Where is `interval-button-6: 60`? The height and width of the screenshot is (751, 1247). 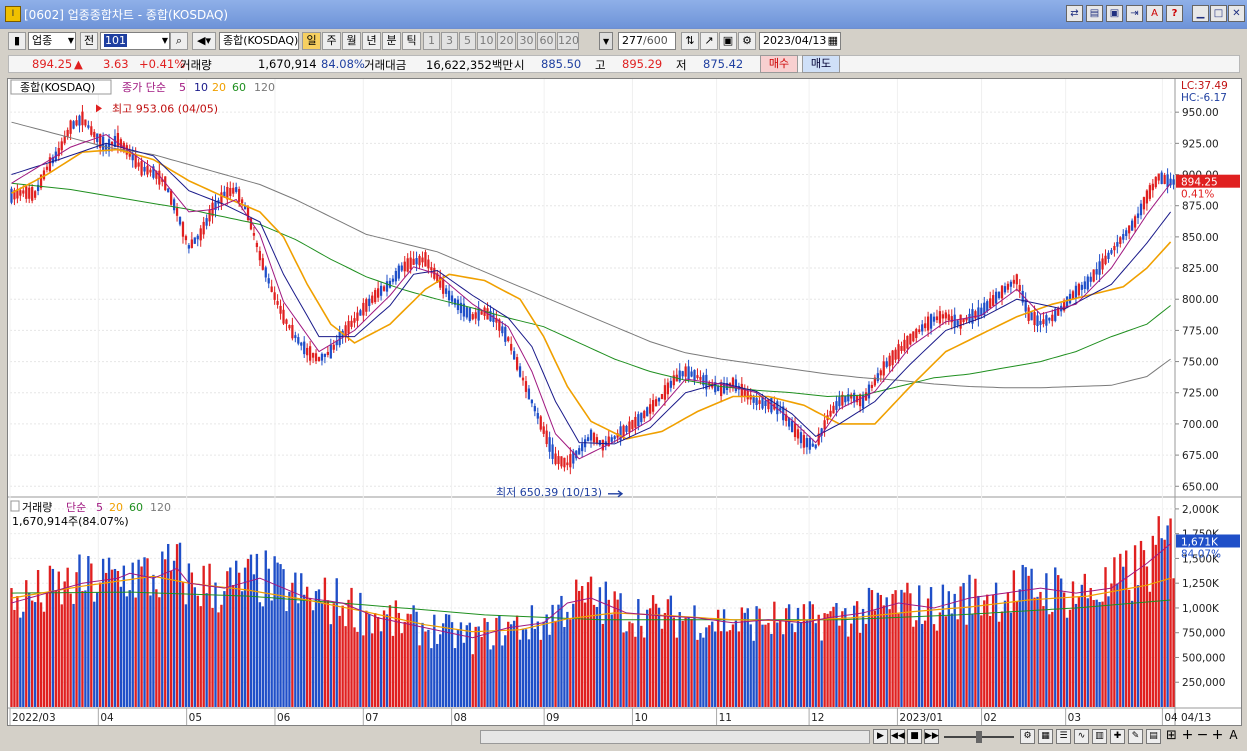
interval-button-6: 60 is located at coordinates (546, 41).